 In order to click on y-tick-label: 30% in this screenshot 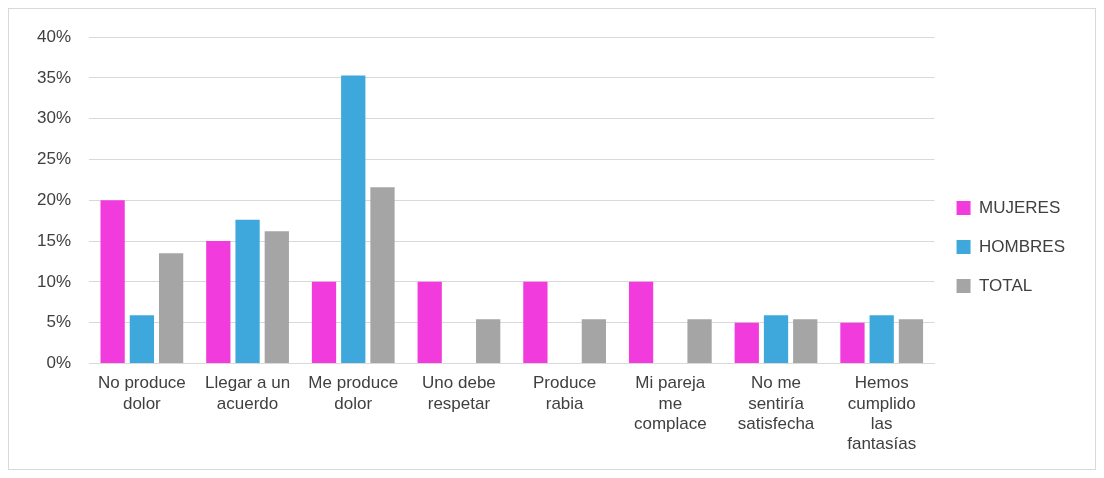, I will do `click(54, 118)`.